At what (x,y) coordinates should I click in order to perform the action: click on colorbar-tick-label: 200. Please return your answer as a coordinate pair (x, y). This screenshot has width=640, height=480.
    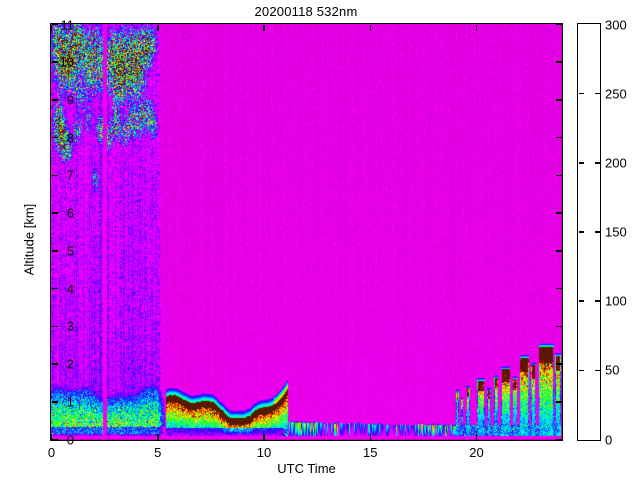
    Looking at the image, I should click on (616, 163).